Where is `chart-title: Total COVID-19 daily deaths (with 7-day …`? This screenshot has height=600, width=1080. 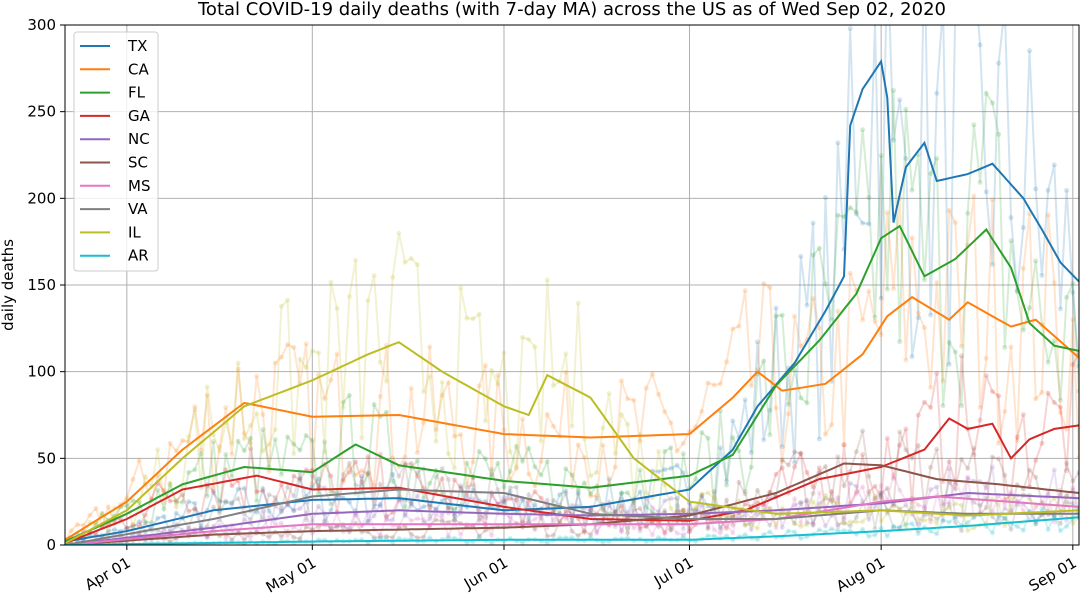 chart-title: Total COVID-19 daily deaths (with 7-day … is located at coordinates (571, 10).